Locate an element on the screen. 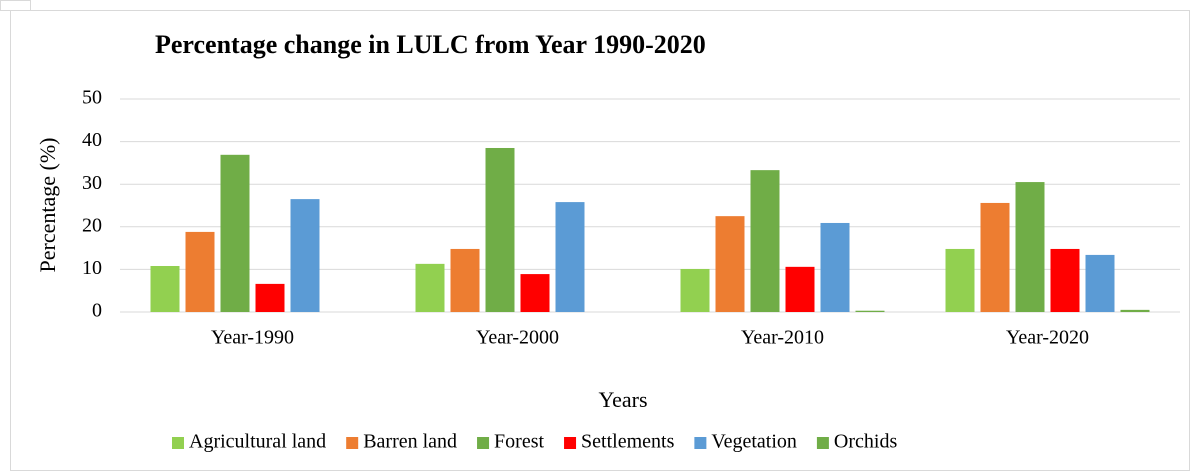 The image size is (1196, 476). y-tick-label: 50 is located at coordinates (92, 98).